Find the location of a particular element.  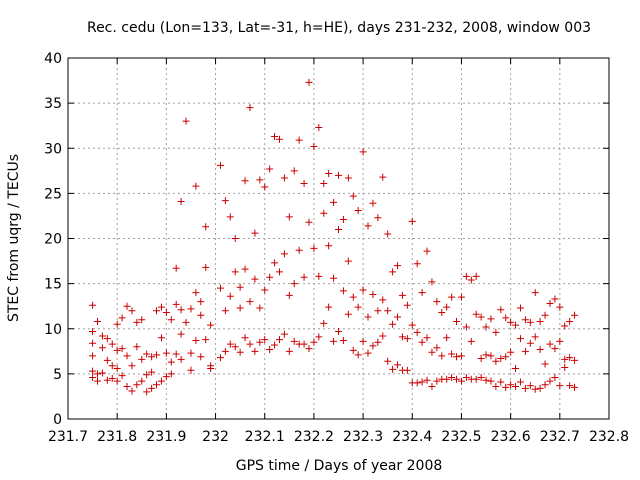

x-tick-label: 232.1 is located at coordinates (265, 437).